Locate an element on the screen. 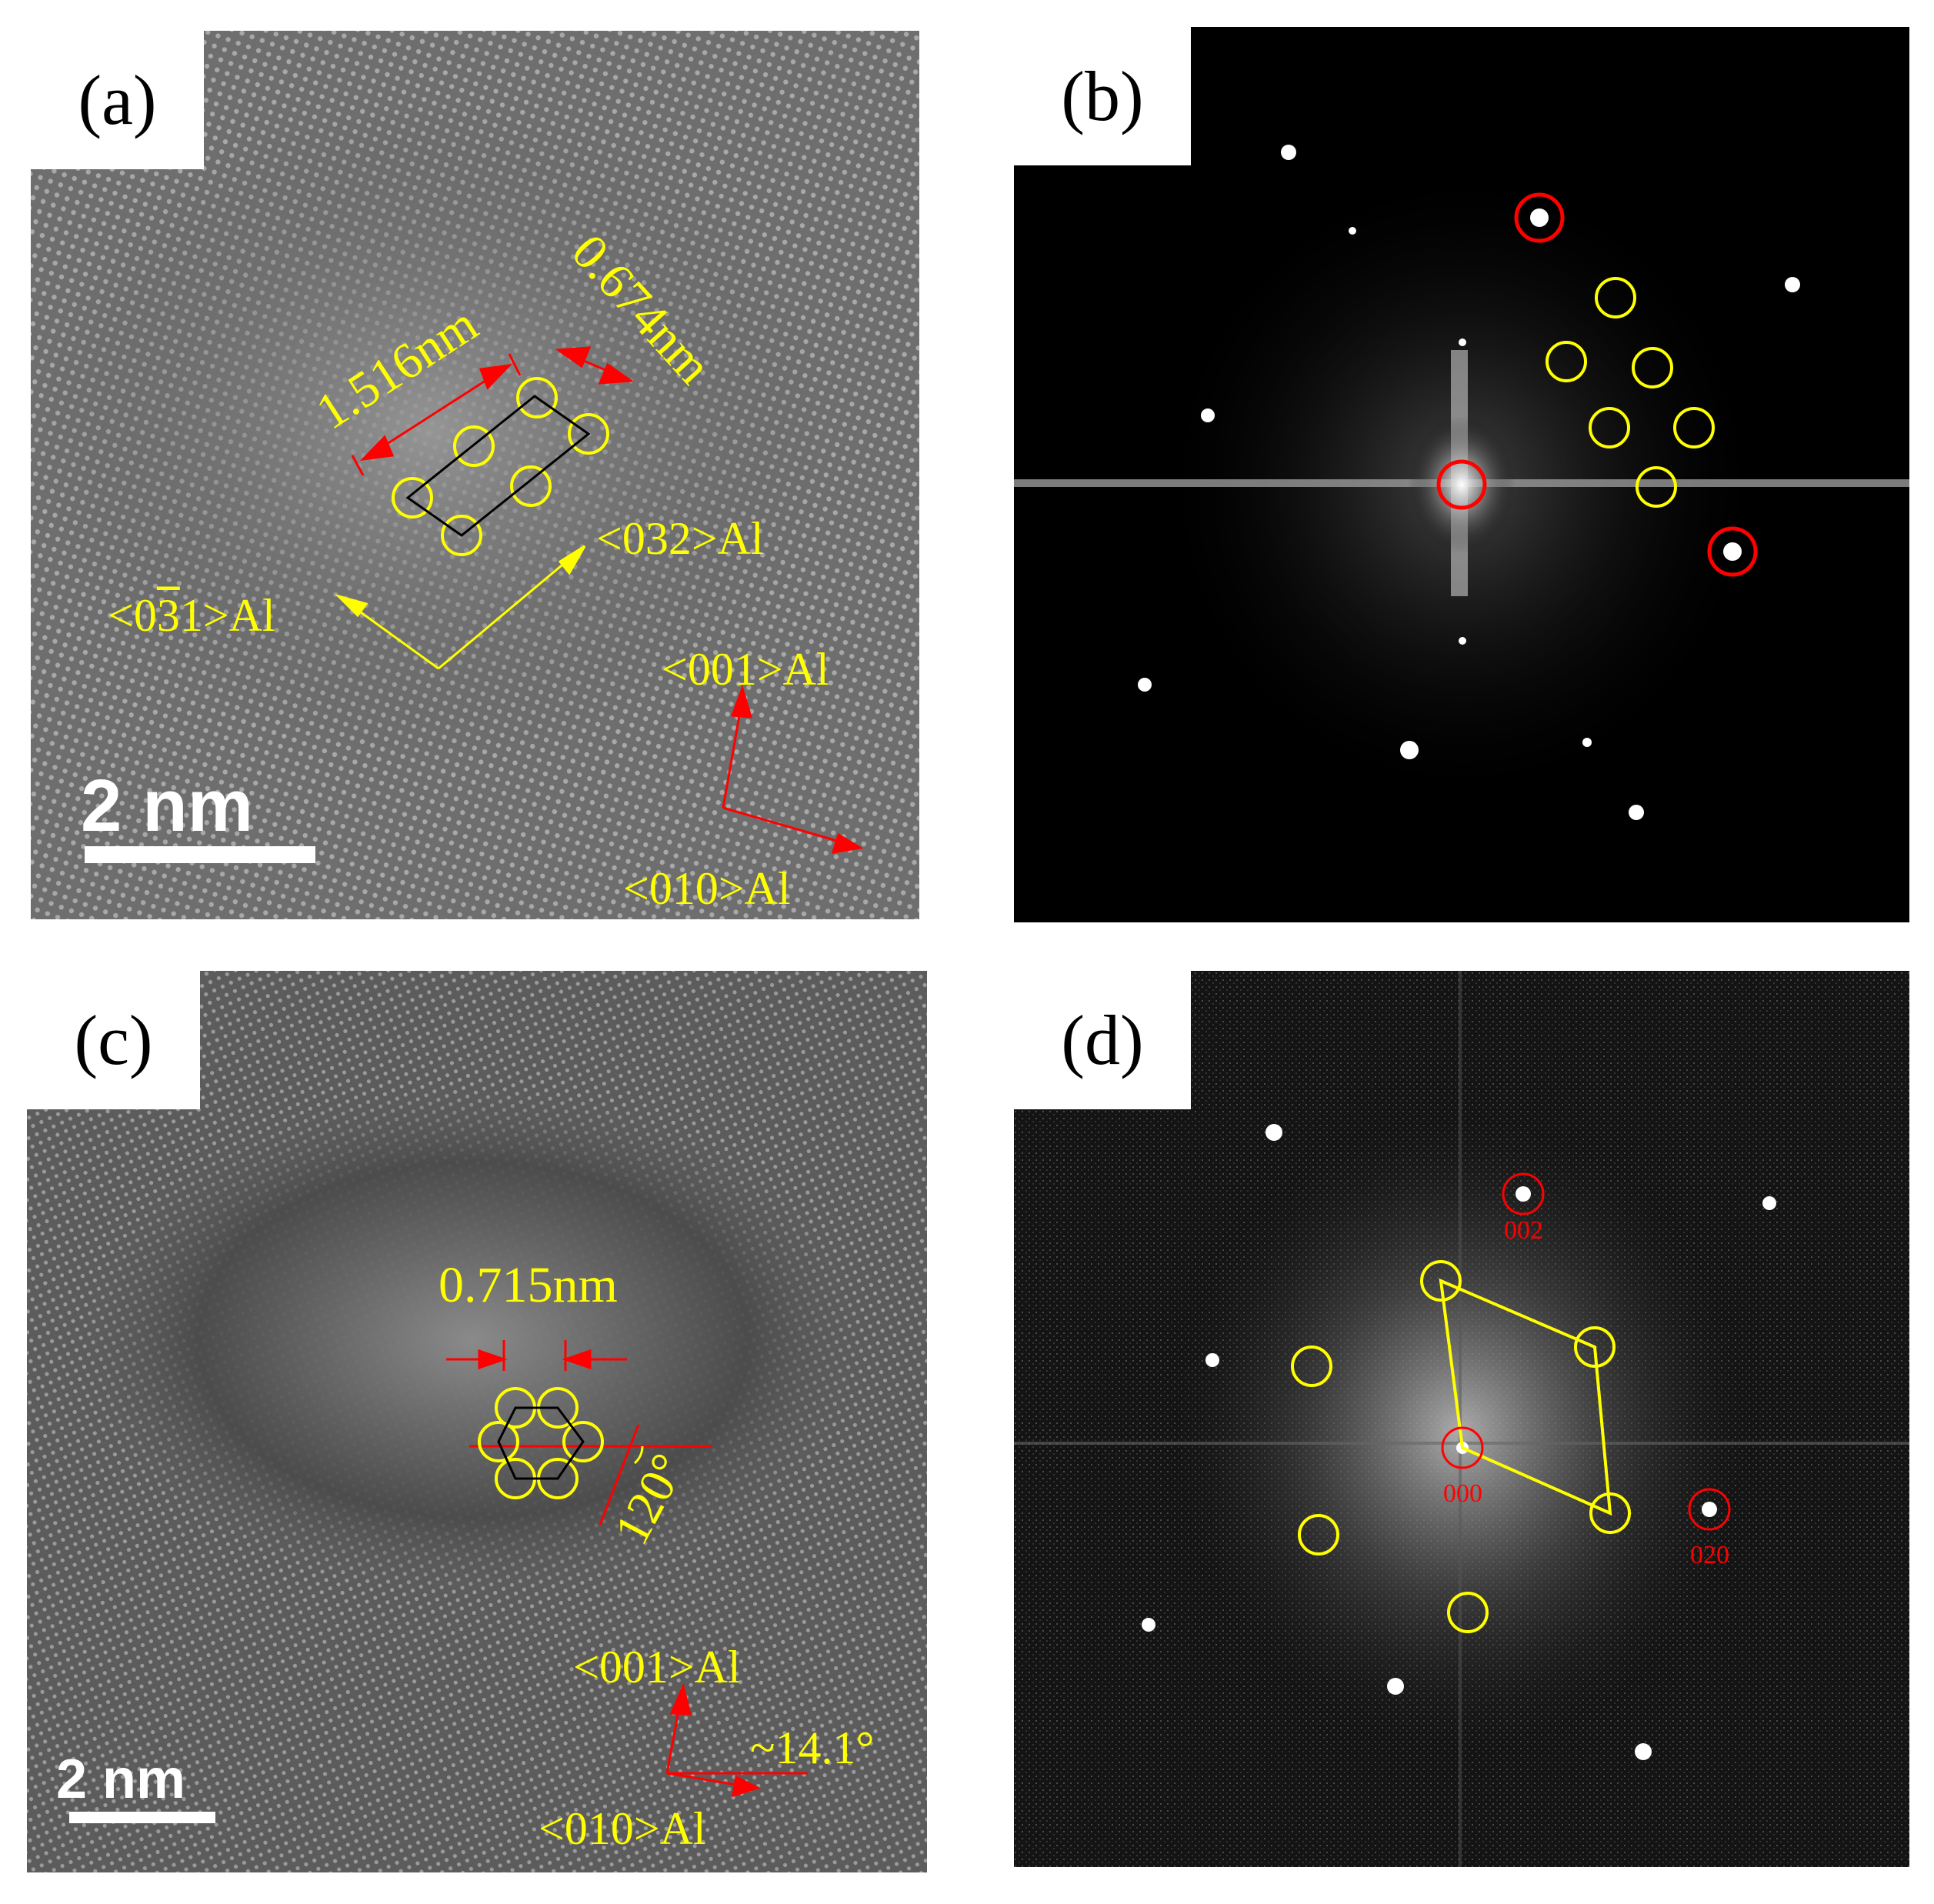 Image resolution: width=1934 pixels, height=1904 pixels. spot-000-label: 000 is located at coordinates (1462, 1493).